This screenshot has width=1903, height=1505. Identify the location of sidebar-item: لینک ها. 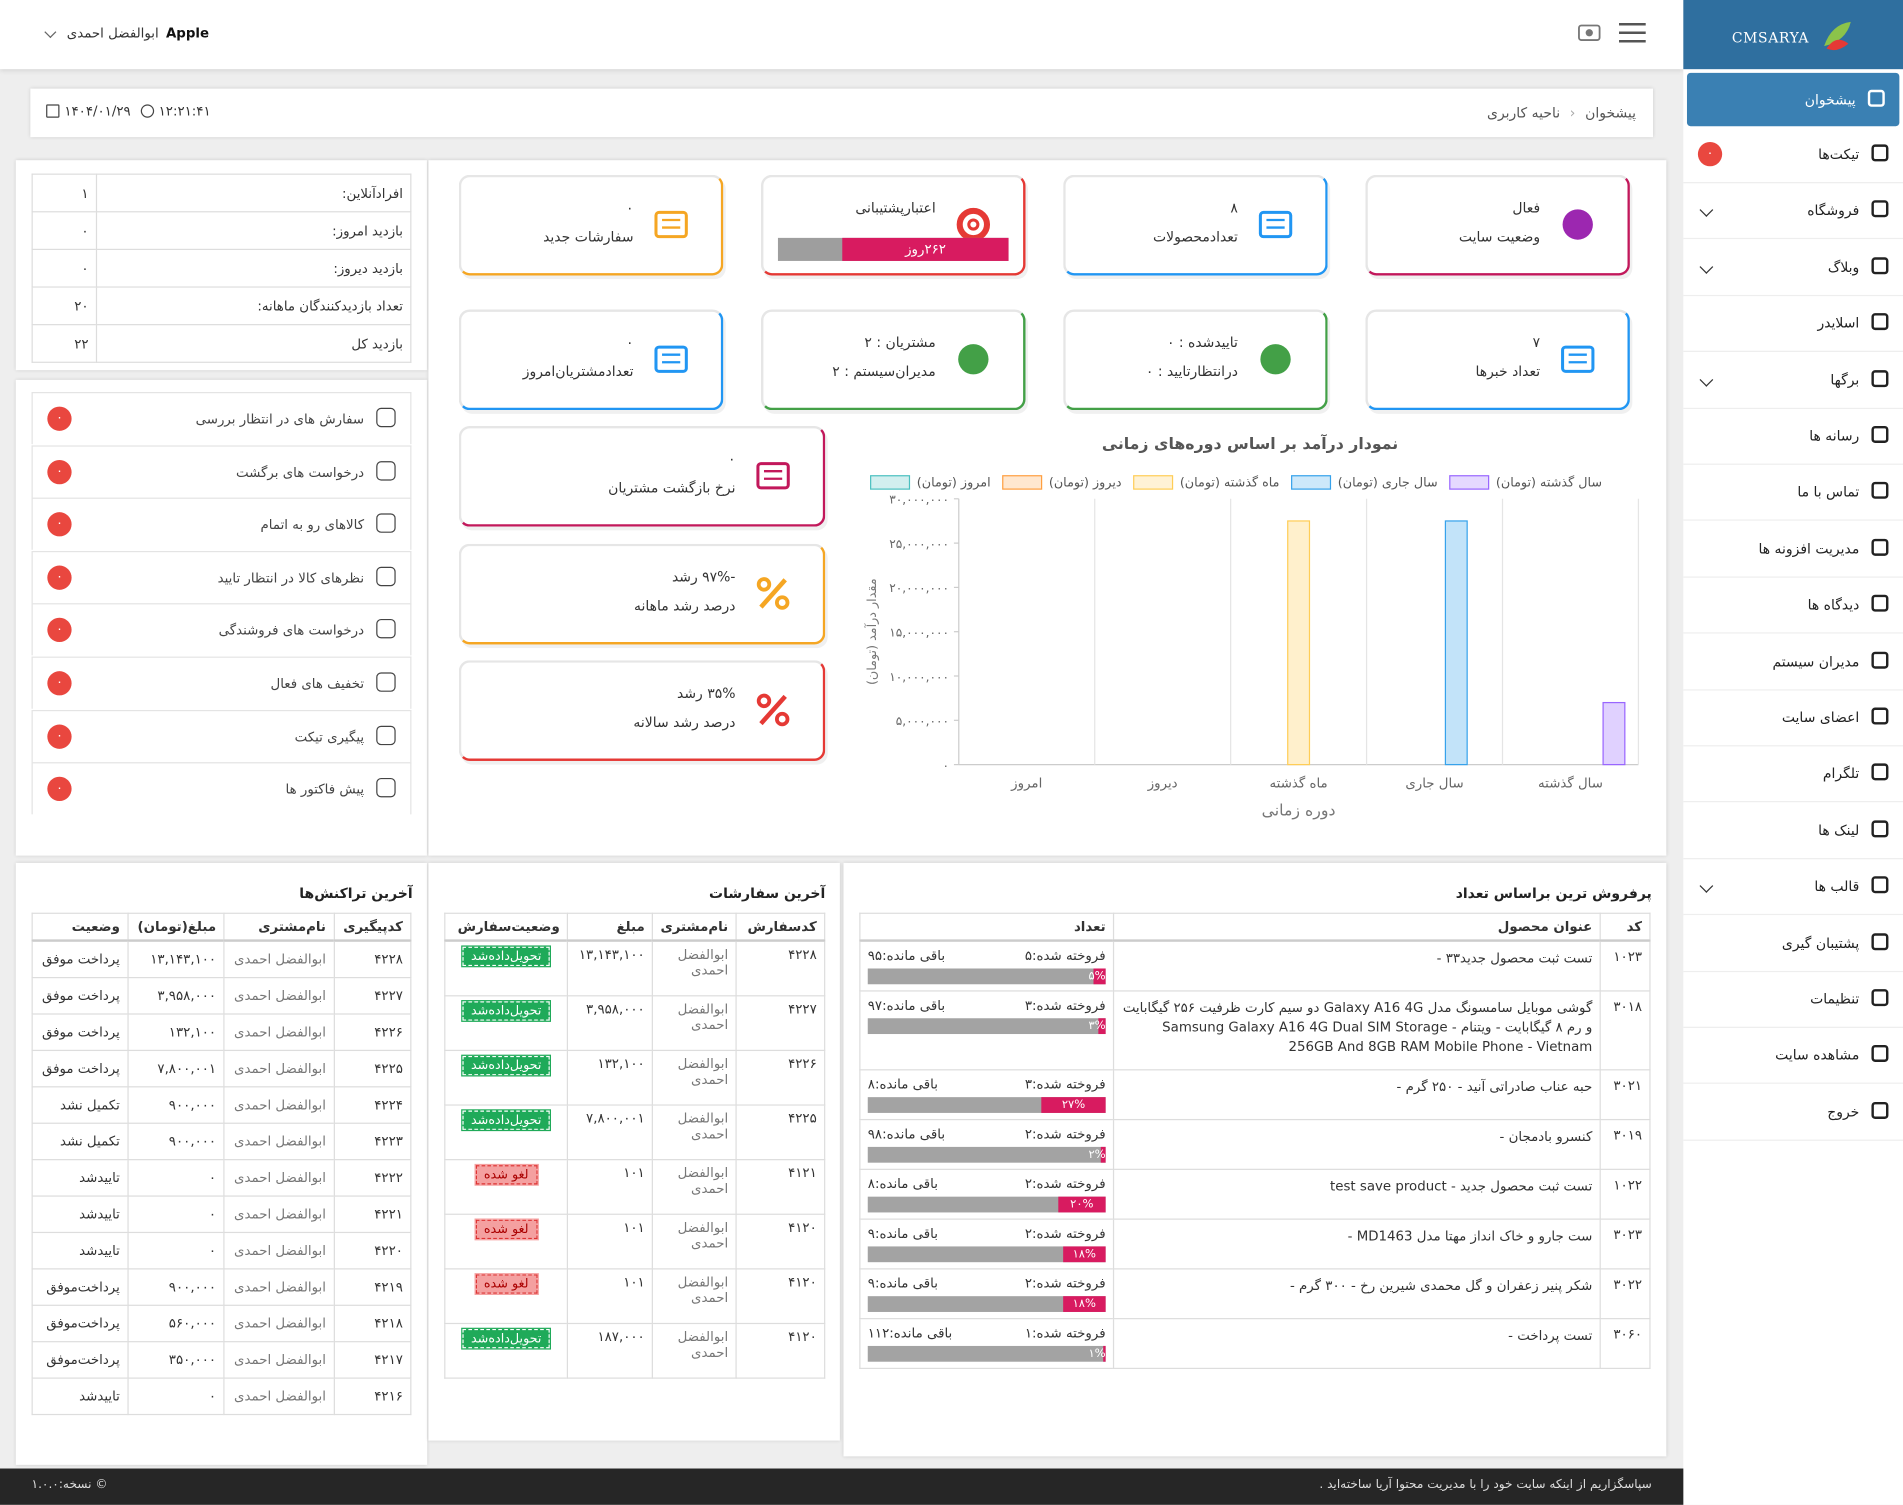
(1793, 831).